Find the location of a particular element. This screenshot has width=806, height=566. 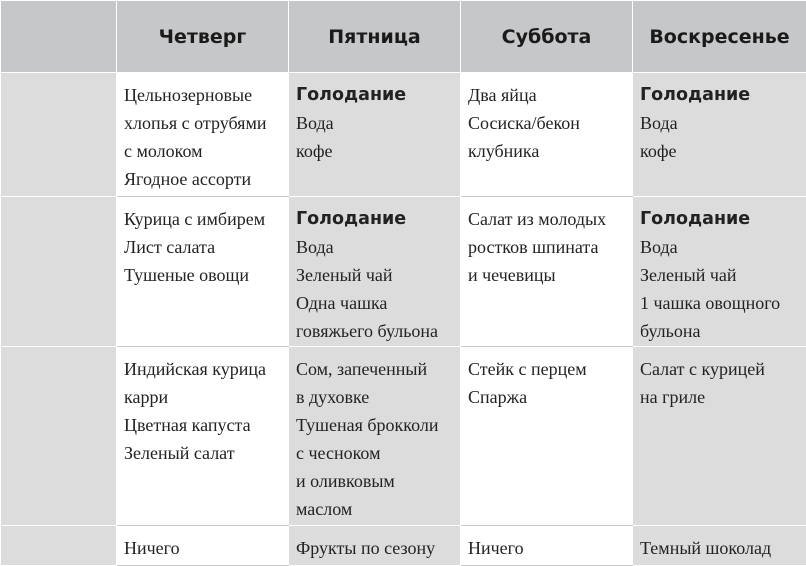

cell-line: Сосиска/бекон is located at coordinates (550, 123).